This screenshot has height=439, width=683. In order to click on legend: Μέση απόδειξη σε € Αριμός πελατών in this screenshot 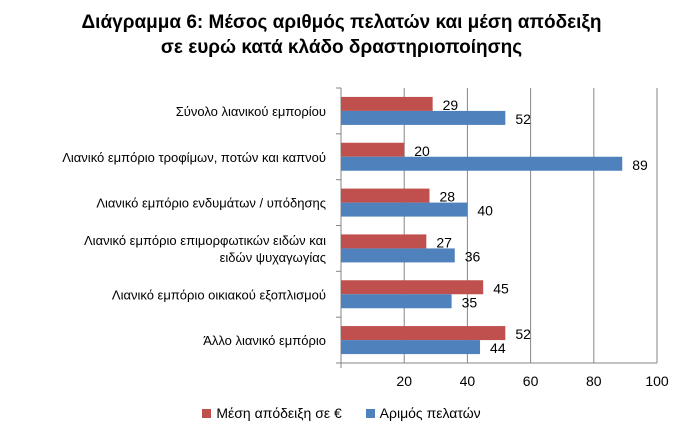, I will do `click(341, 413)`.